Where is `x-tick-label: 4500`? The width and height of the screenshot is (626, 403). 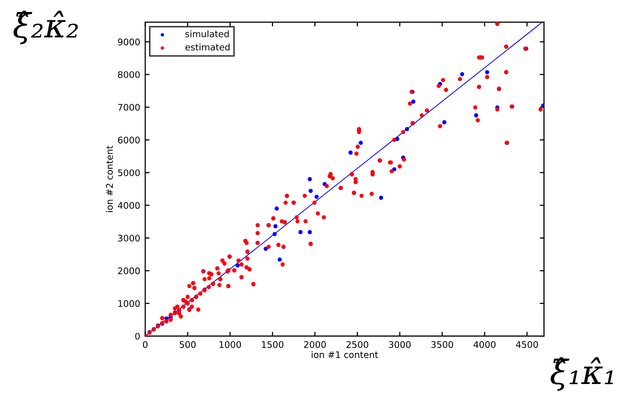
x-tick-label: 4500 is located at coordinates (527, 344).